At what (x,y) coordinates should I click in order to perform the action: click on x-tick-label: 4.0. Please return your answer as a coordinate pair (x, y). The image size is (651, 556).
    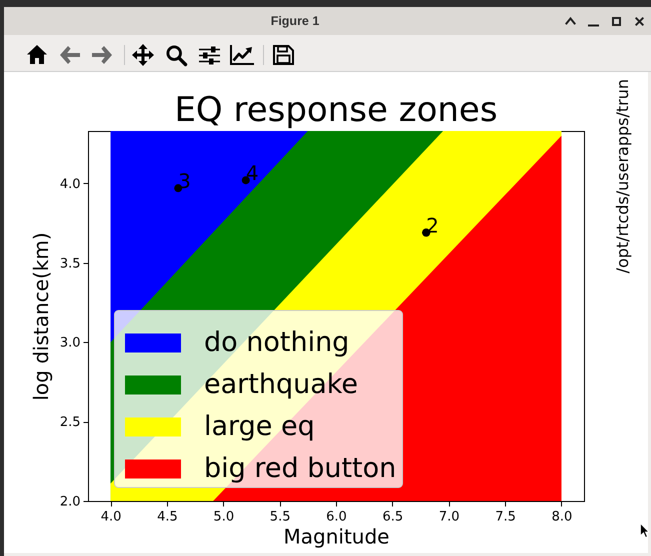
    Looking at the image, I should click on (111, 517).